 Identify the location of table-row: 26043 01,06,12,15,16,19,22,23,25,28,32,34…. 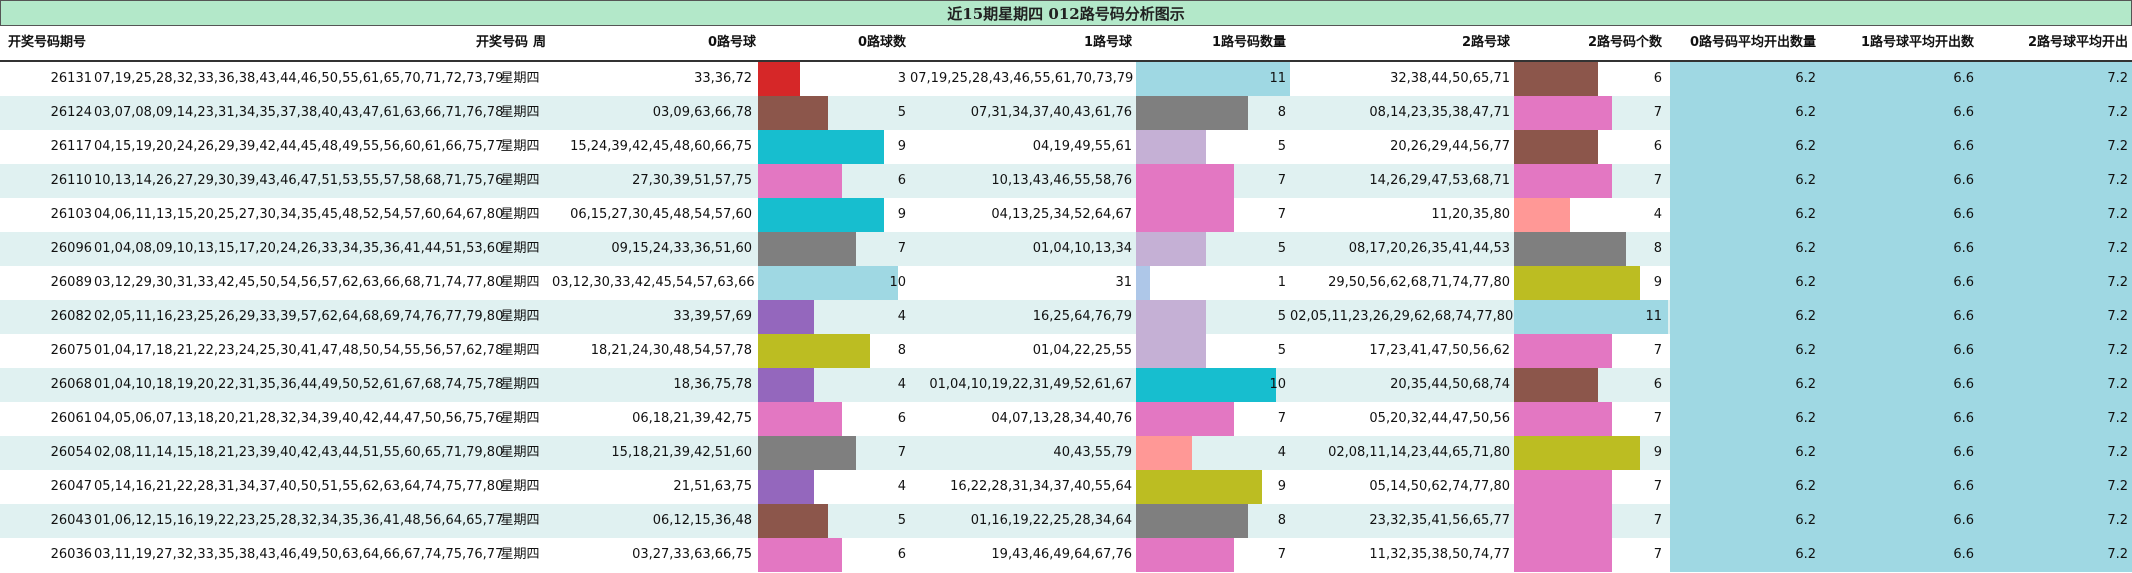
(1066, 521).